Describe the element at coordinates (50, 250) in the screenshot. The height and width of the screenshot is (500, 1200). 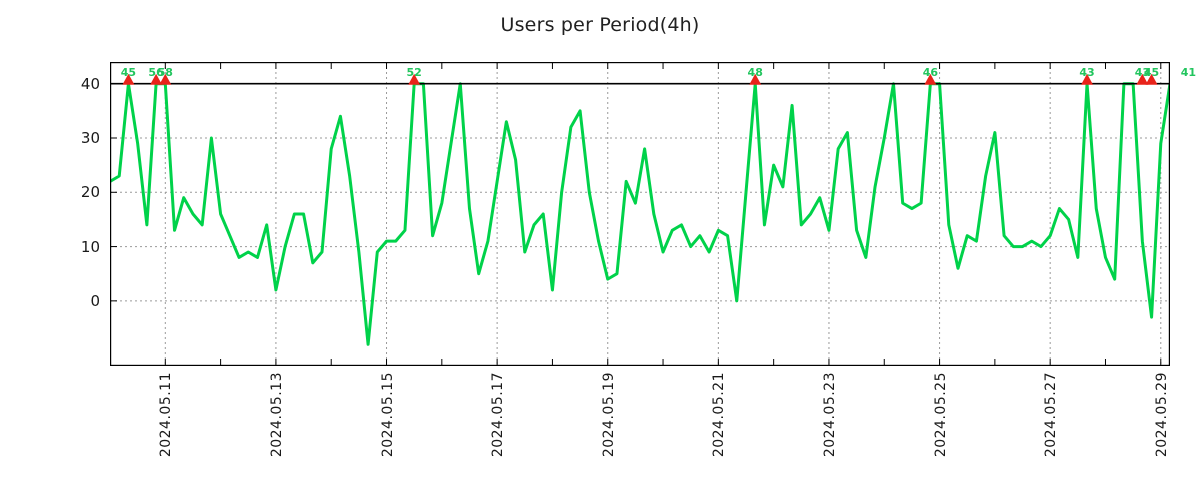
I see `y-axis-labels: 0 10 20 30 40` at that location.